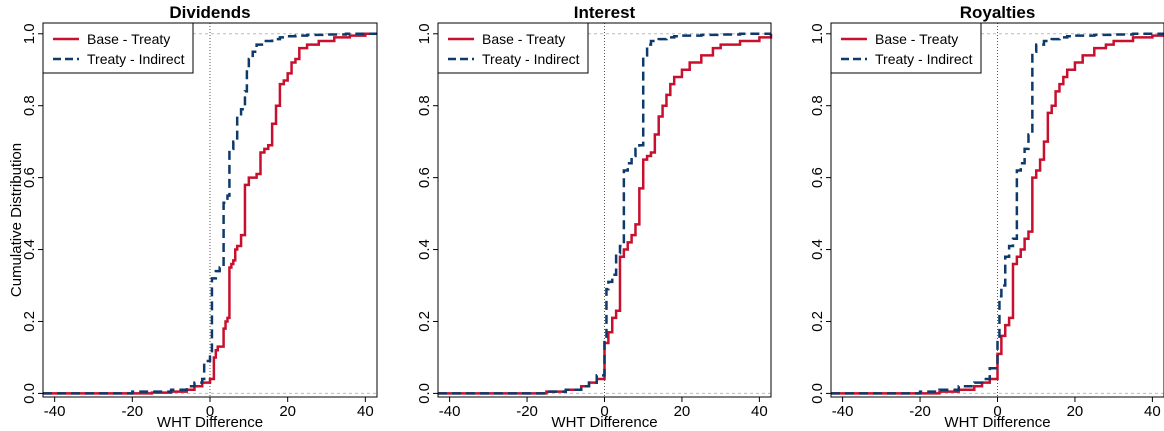  What do you see at coordinates (998, 12) in the screenshot?
I see `chart-title: Royalties` at bounding box center [998, 12].